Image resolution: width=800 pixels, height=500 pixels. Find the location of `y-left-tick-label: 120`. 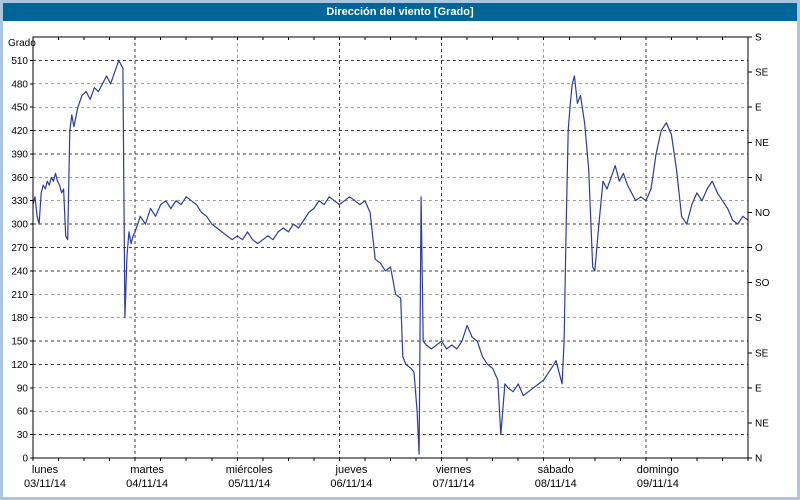

y-left-tick-label: 120 is located at coordinates (19, 365).